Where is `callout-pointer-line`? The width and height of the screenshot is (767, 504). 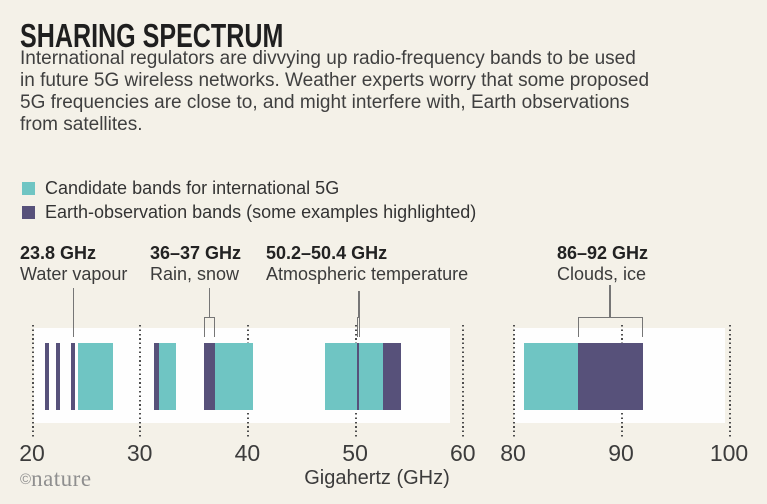
callout-pointer-line is located at coordinates (73, 312).